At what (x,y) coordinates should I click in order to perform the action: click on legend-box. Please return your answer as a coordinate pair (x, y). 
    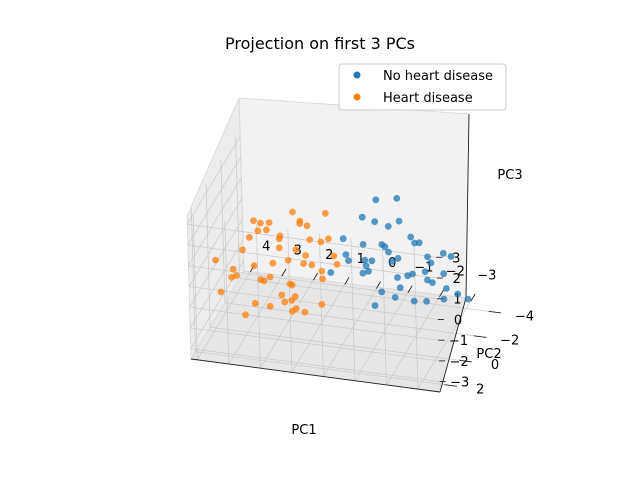
    Looking at the image, I should click on (422, 87).